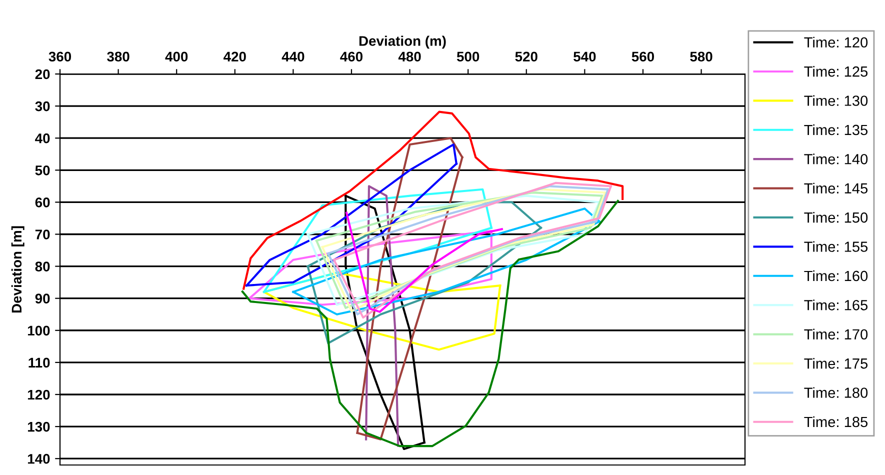 Image resolution: width=885 pixels, height=475 pixels. I want to click on legend-label: Time: 185, so click(836, 422).